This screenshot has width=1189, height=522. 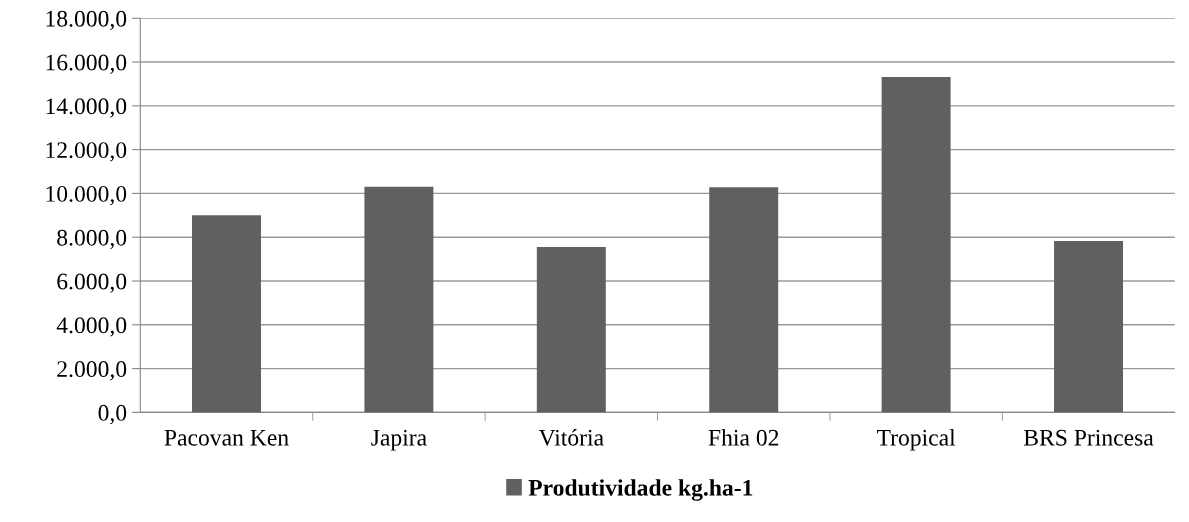 What do you see at coordinates (91, 327) in the screenshot?
I see `y-tick-label: 4.000,0` at bounding box center [91, 327].